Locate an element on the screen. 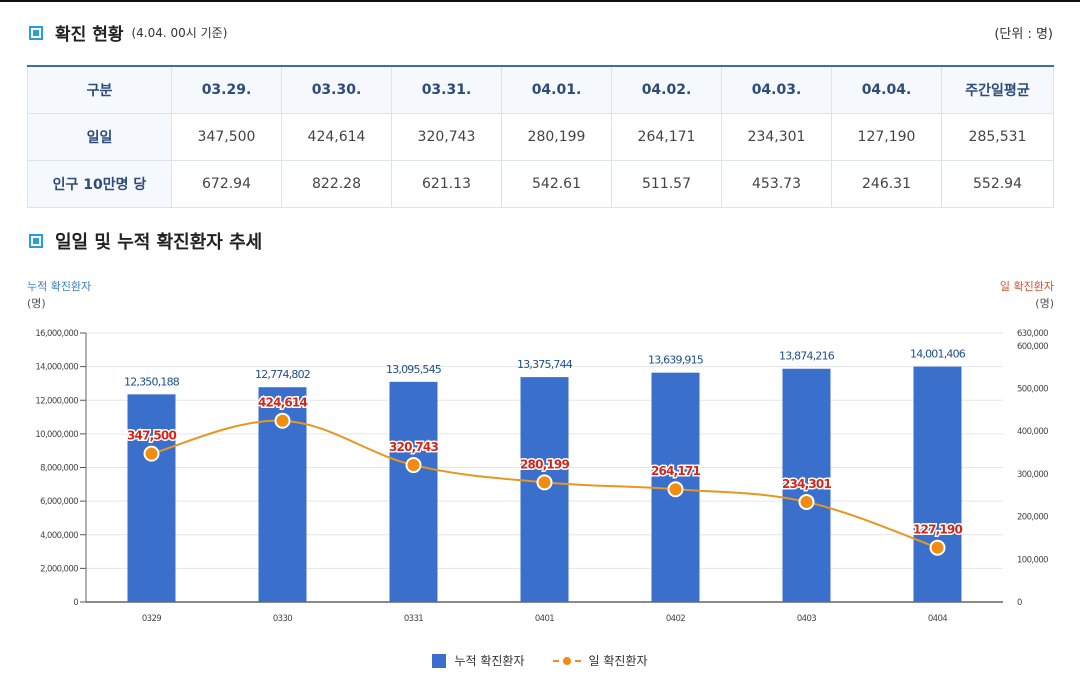 Image resolution: width=1080 pixels, height=684 pixels. bar-value-label: 12,350,188 is located at coordinates (152, 381).